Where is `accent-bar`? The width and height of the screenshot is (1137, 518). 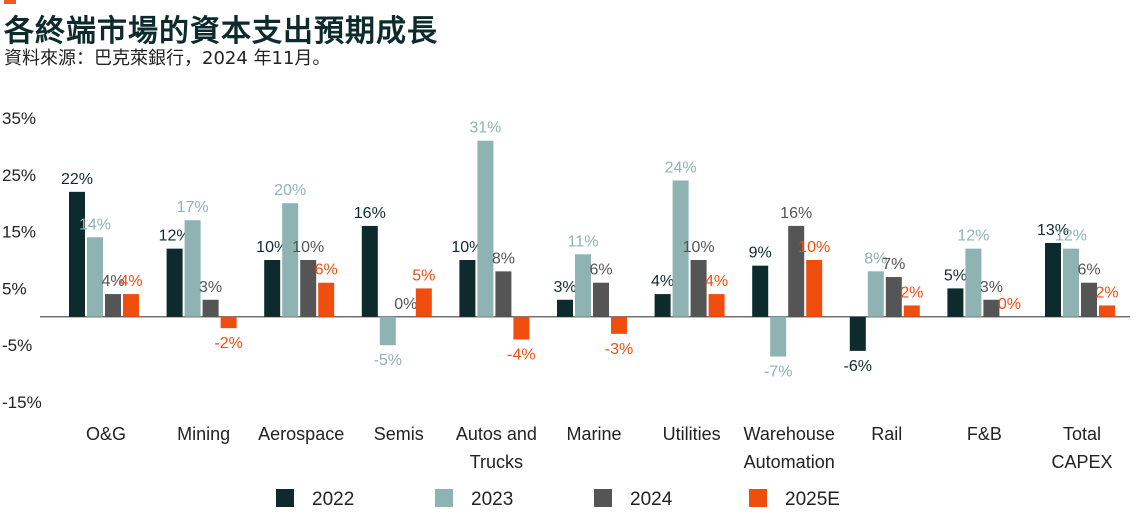
accent-bar is located at coordinates (10, 2).